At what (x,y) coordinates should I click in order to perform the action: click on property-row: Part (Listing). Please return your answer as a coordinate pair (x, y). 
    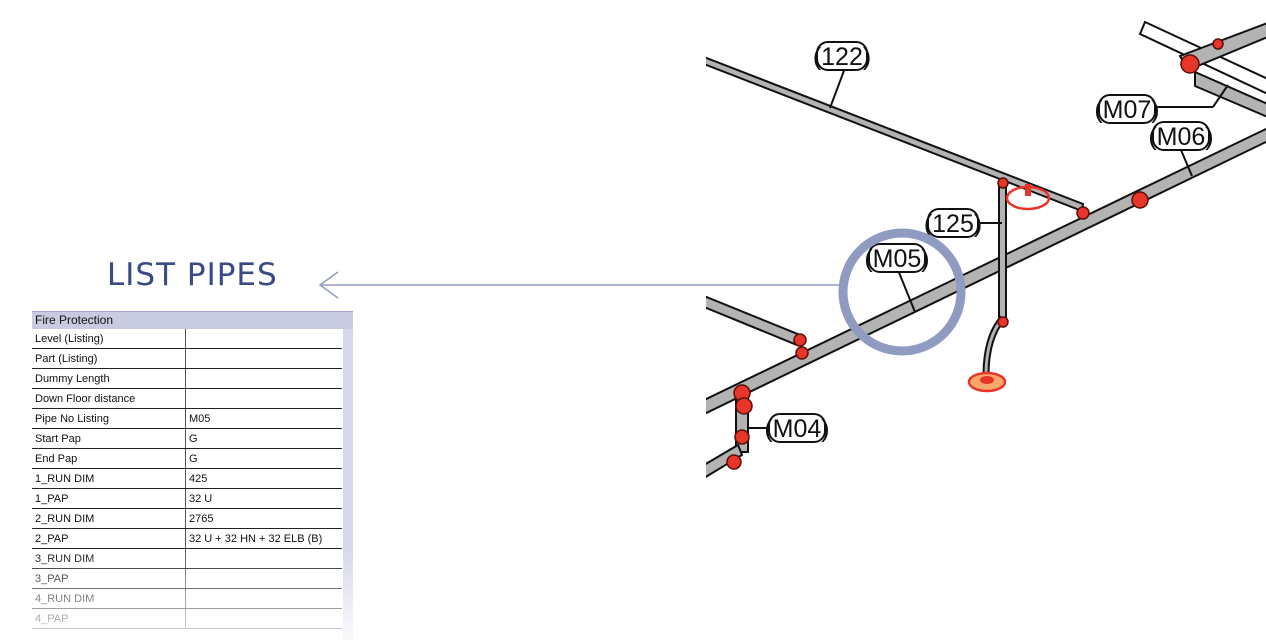
    Looking at the image, I should click on (187, 358).